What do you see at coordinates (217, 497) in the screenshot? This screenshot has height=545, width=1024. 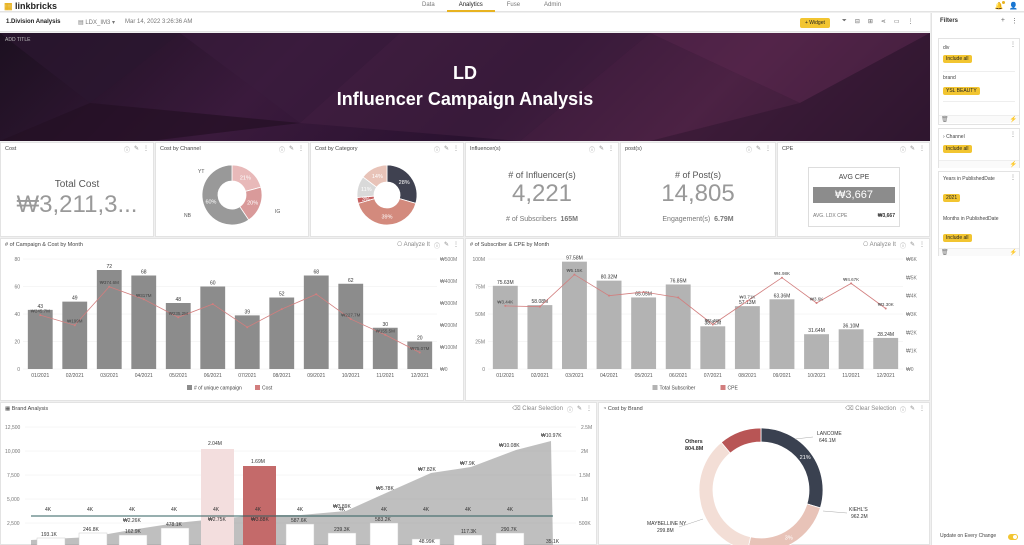 I see `brand-bar-highlight` at bounding box center [217, 497].